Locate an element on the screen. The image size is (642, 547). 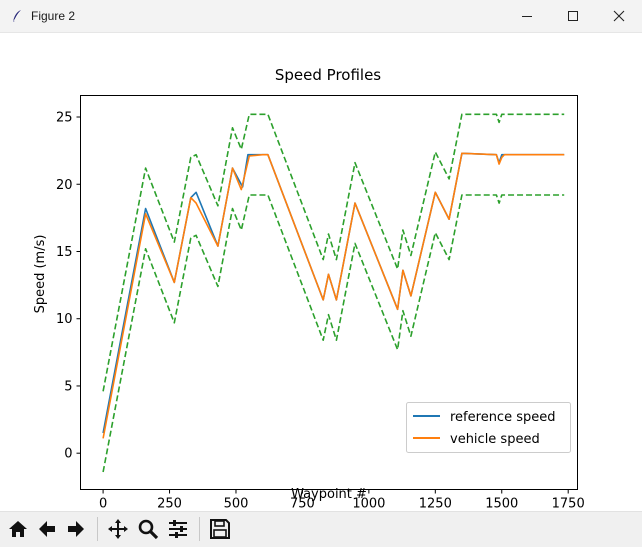
zoom-icon is located at coordinates (148, 529).